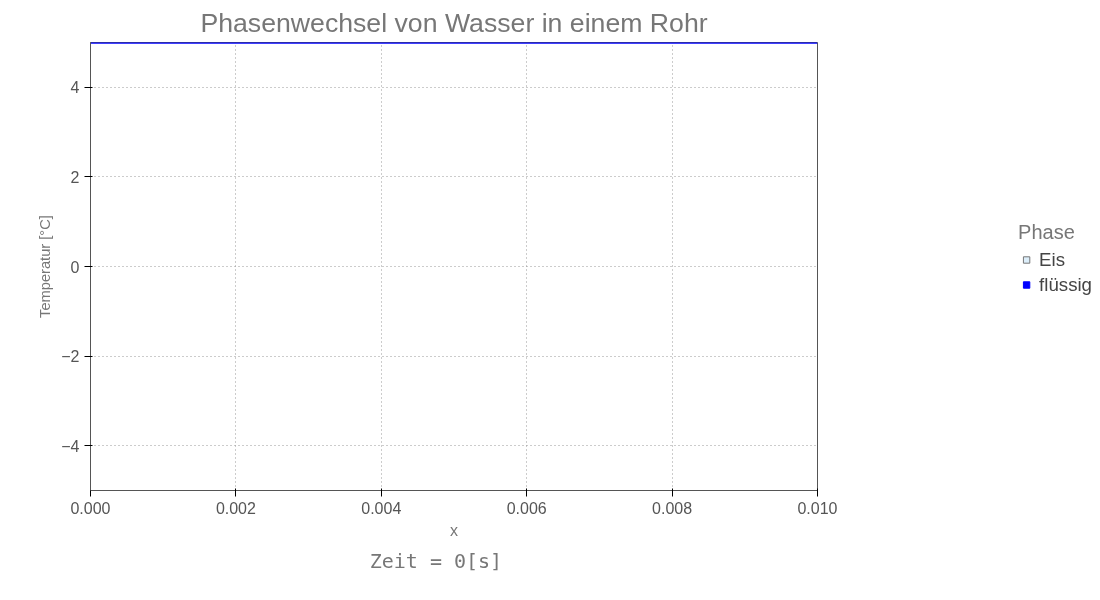  Describe the element at coordinates (75, 177) in the screenshot. I see `y-tick-label: 2` at that location.